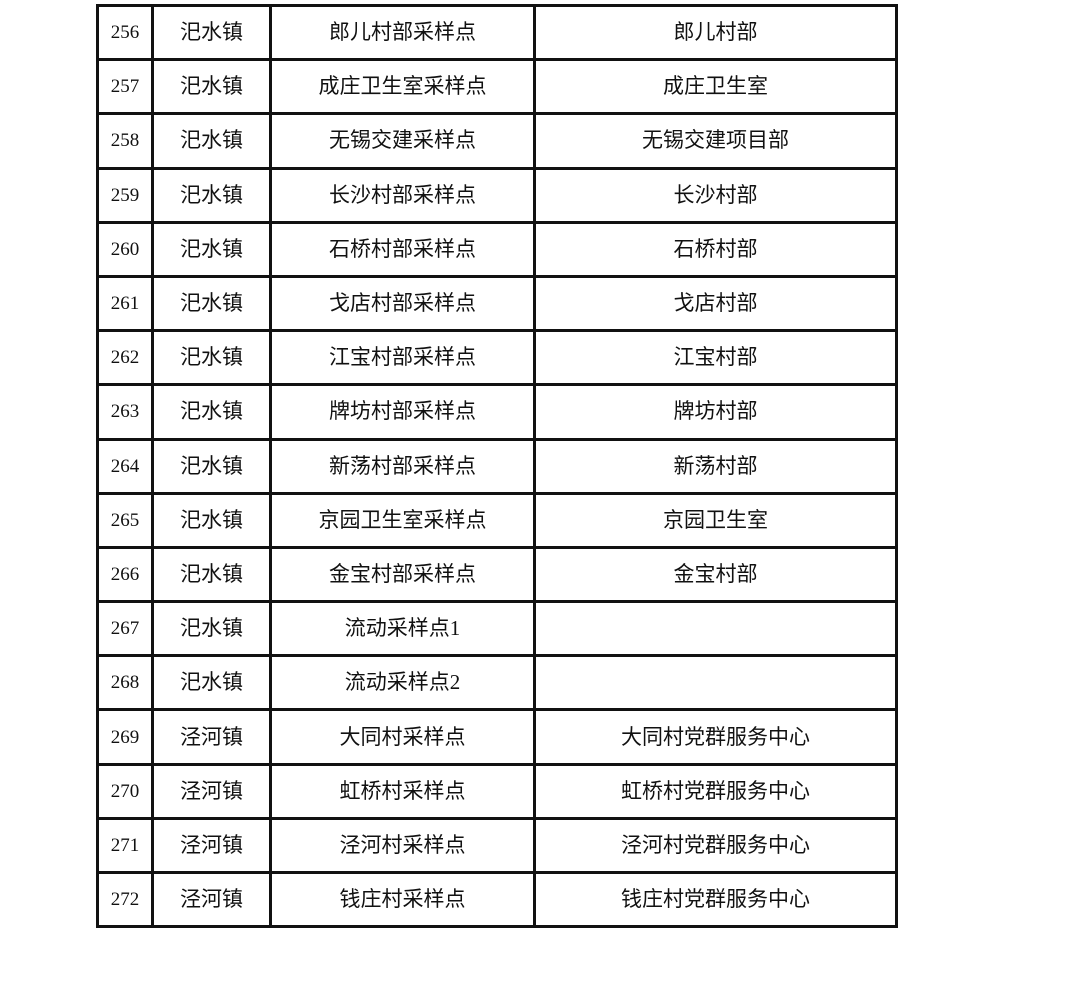  I want to click on table-row: 265 汜水镇 京园卫生室采样点 京园卫生室, so click(497, 520).